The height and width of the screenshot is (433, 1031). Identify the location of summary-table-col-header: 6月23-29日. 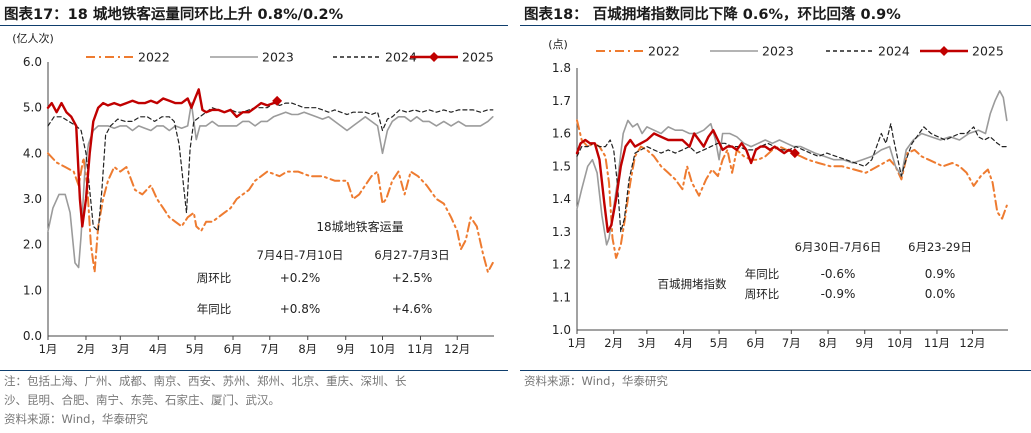
(940, 247).